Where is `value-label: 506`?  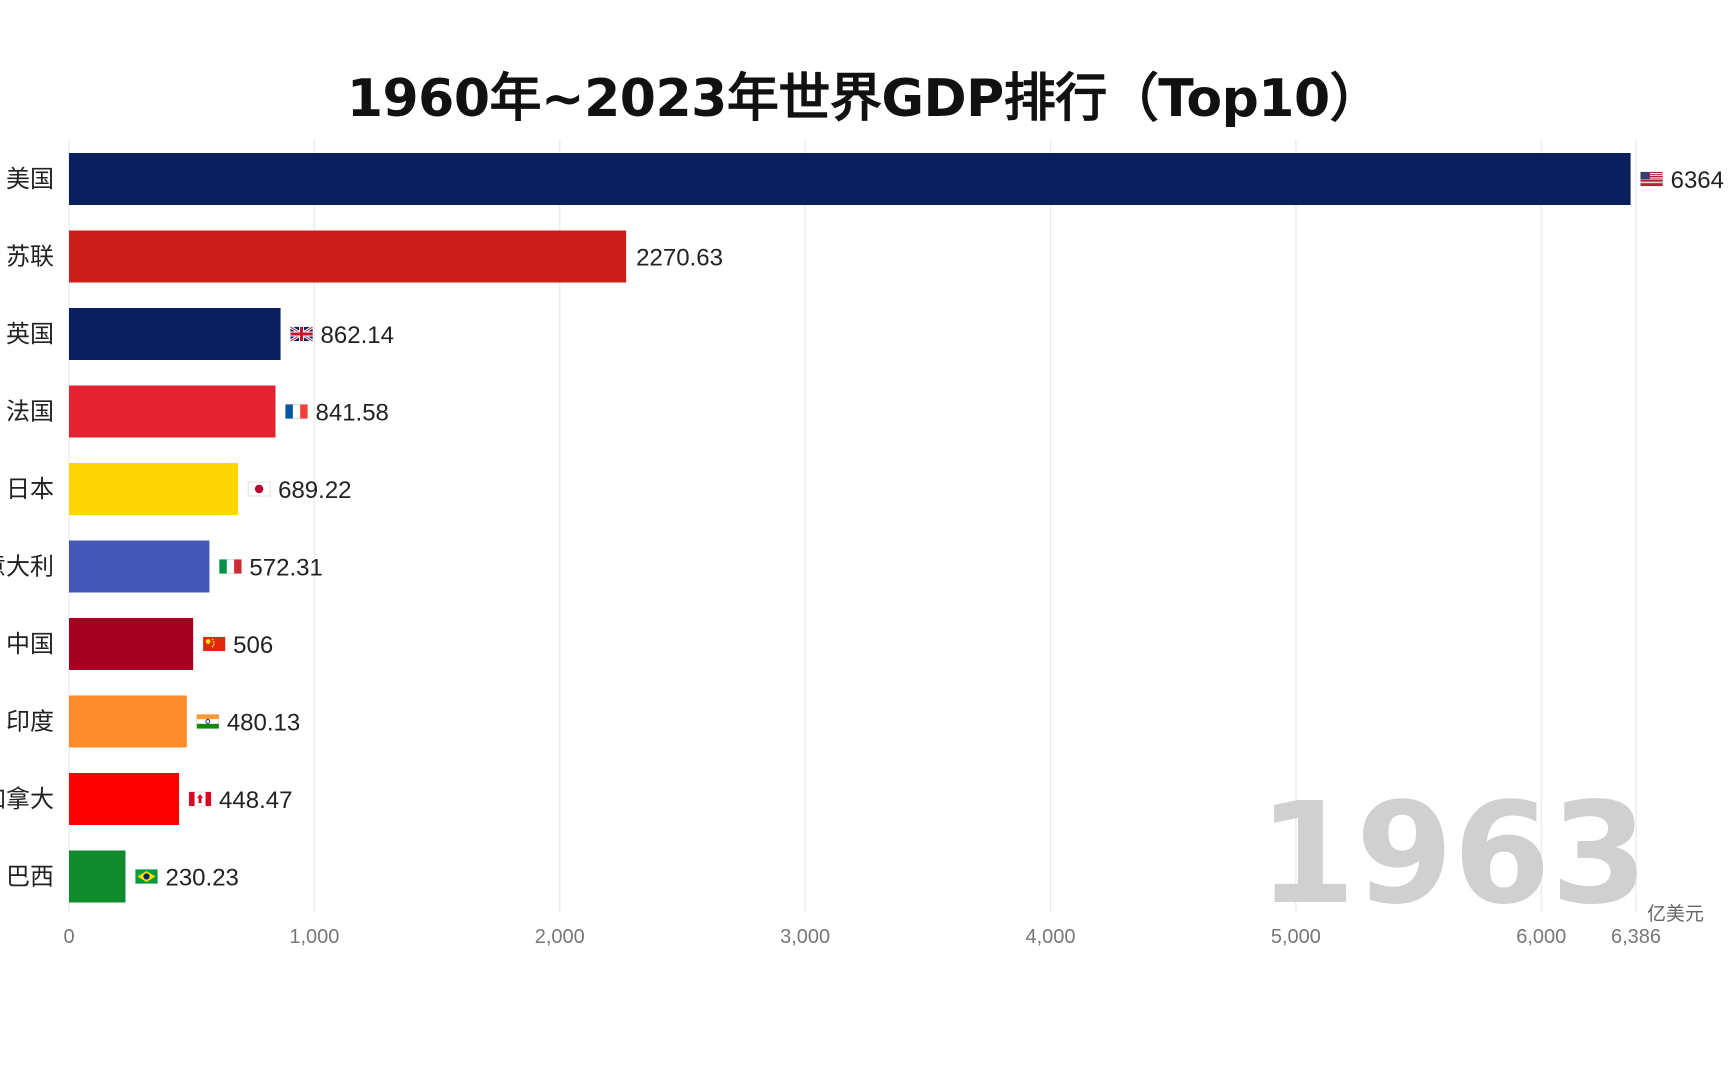
value-label: 506 is located at coordinates (253, 645).